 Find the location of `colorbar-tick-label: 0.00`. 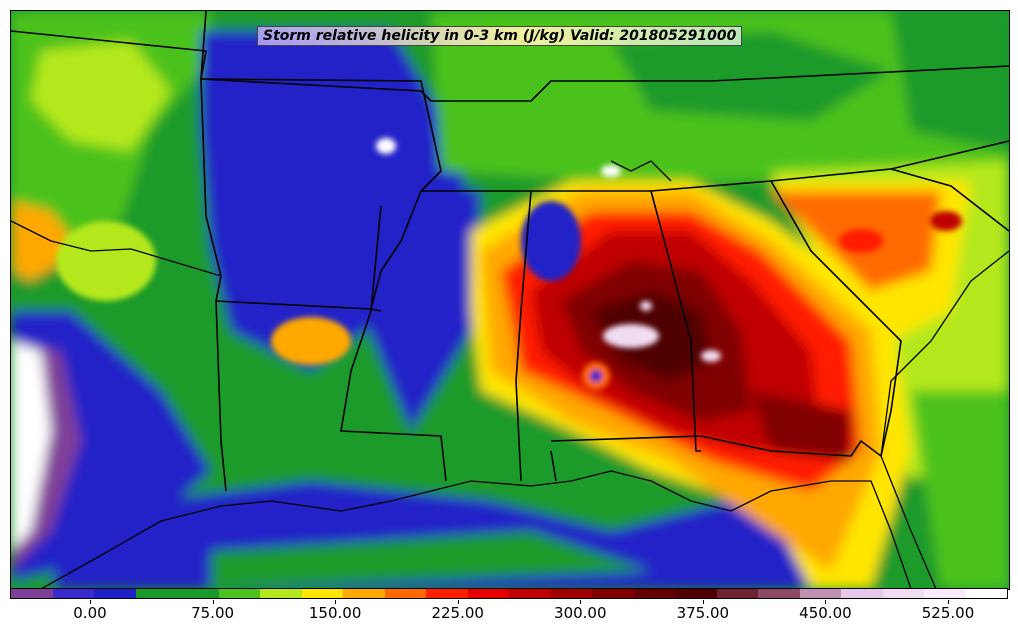

colorbar-tick-label: 0.00 is located at coordinates (90, 613).